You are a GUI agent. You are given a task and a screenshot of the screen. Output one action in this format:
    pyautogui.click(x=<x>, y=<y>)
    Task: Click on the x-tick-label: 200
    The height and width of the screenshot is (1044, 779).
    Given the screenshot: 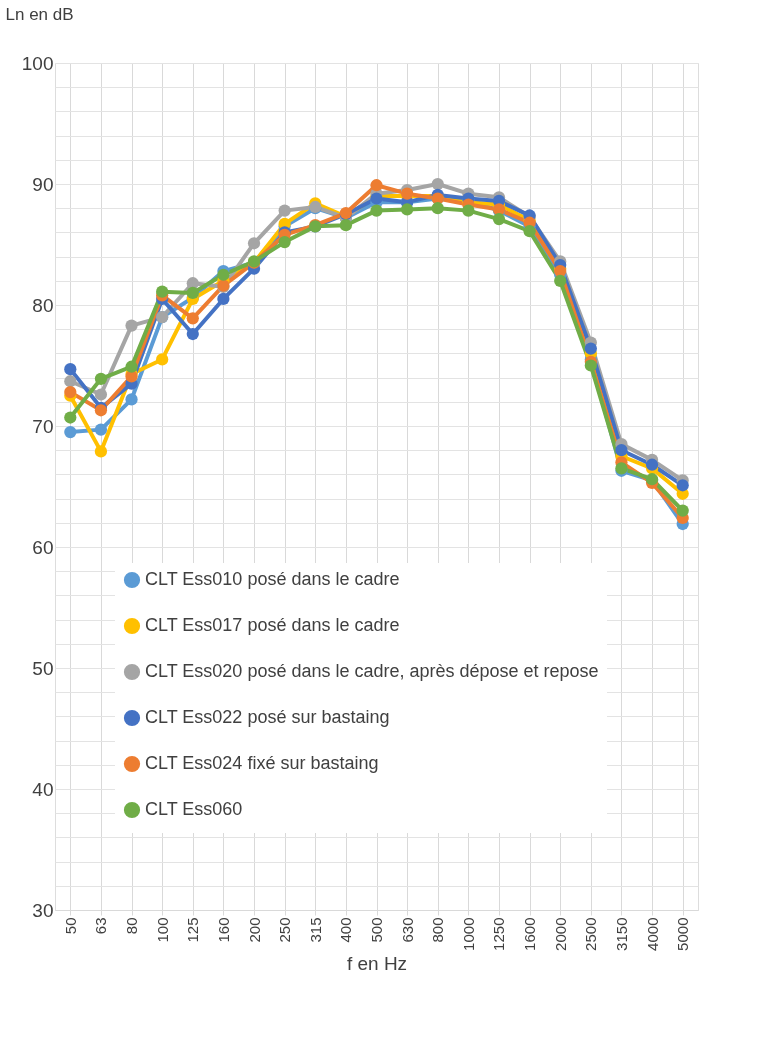 What is the action you would take?
    pyautogui.click(x=254, y=930)
    